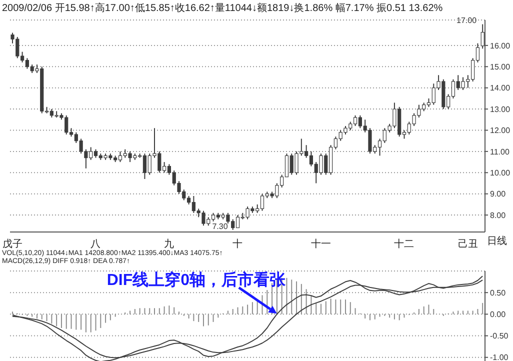  I want to click on x-tick-label: 九, so click(169, 244).